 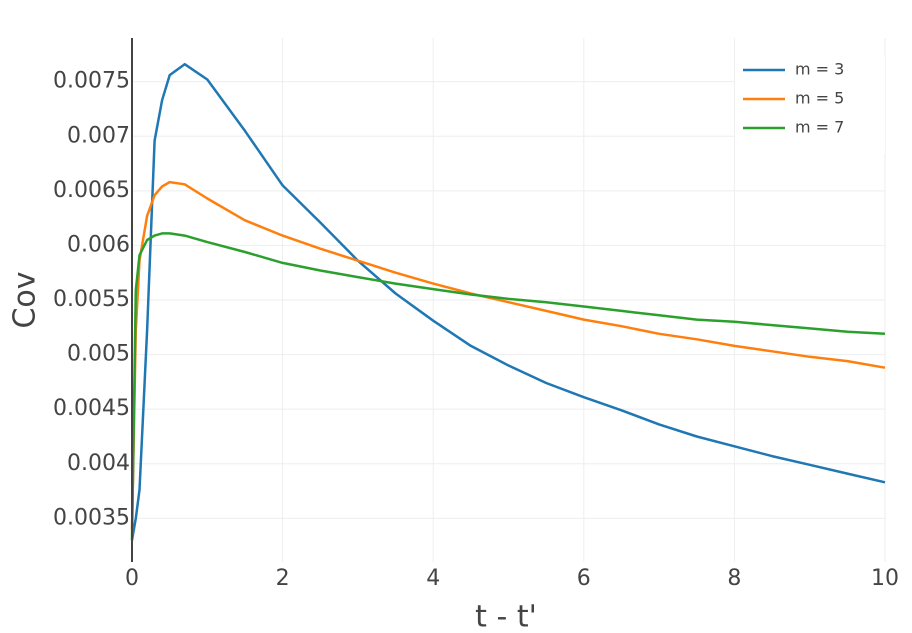 What do you see at coordinates (91, 81) in the screenshot?
I see `y-tick-label: 0.0075` at bounding box center [91, 81].